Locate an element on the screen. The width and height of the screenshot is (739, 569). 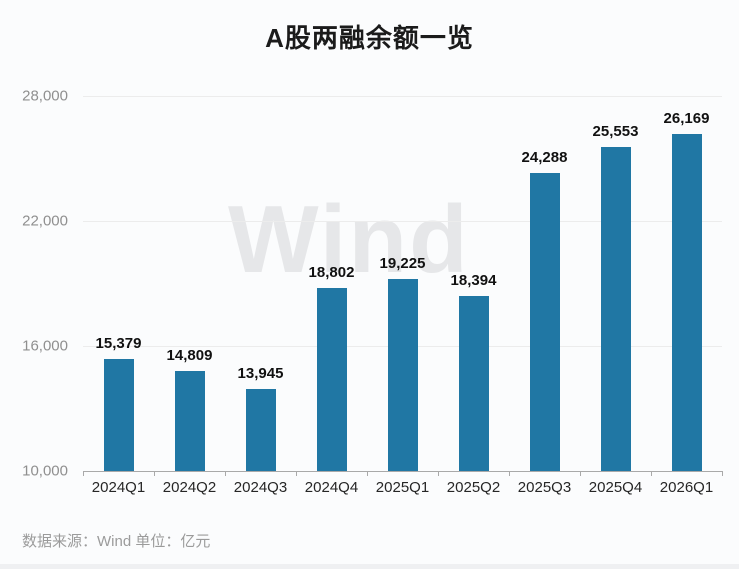
x-axis-category-label: 2025Q3 is located at coordinates (544, 487).